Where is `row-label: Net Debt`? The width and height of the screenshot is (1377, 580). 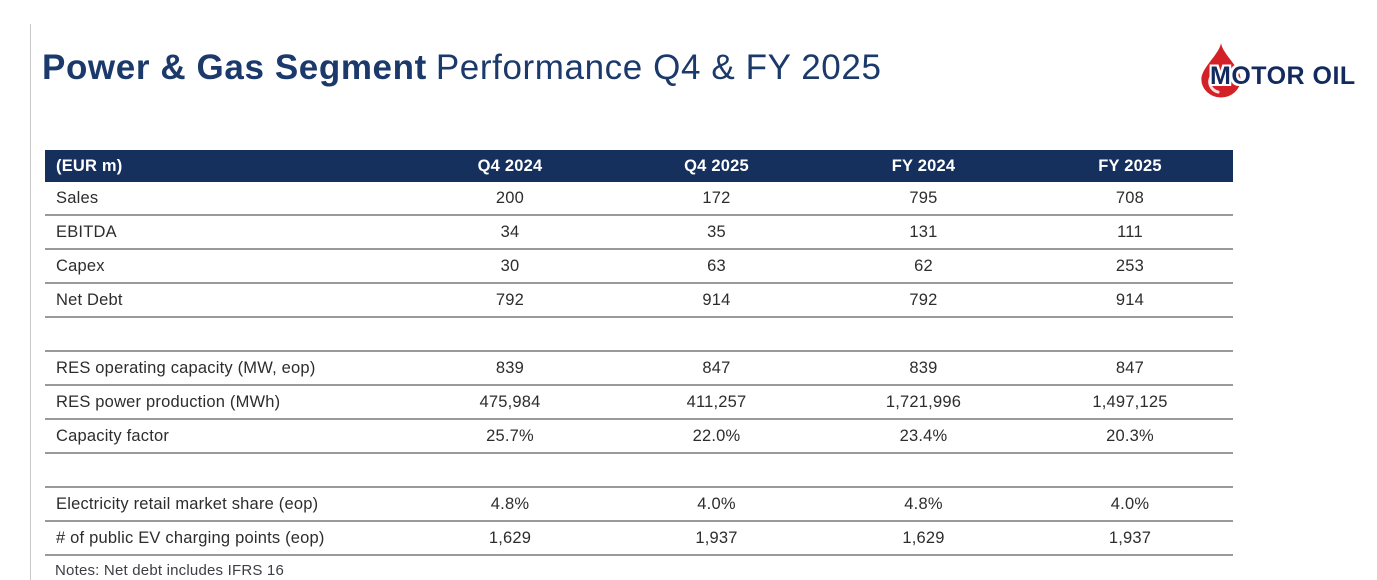
row-label: Net Debt is located at coordinates (89, 299).